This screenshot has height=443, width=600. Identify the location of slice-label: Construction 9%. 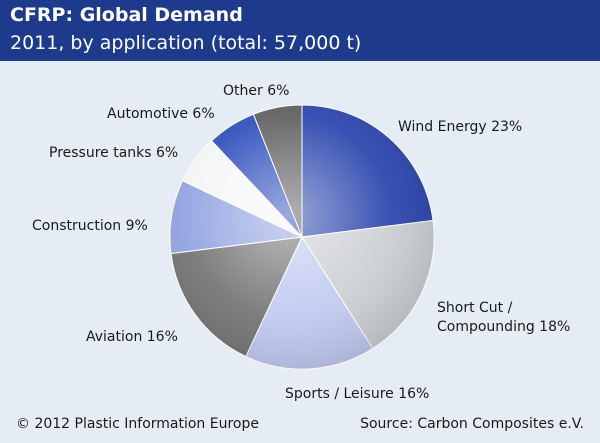
(90, 226).